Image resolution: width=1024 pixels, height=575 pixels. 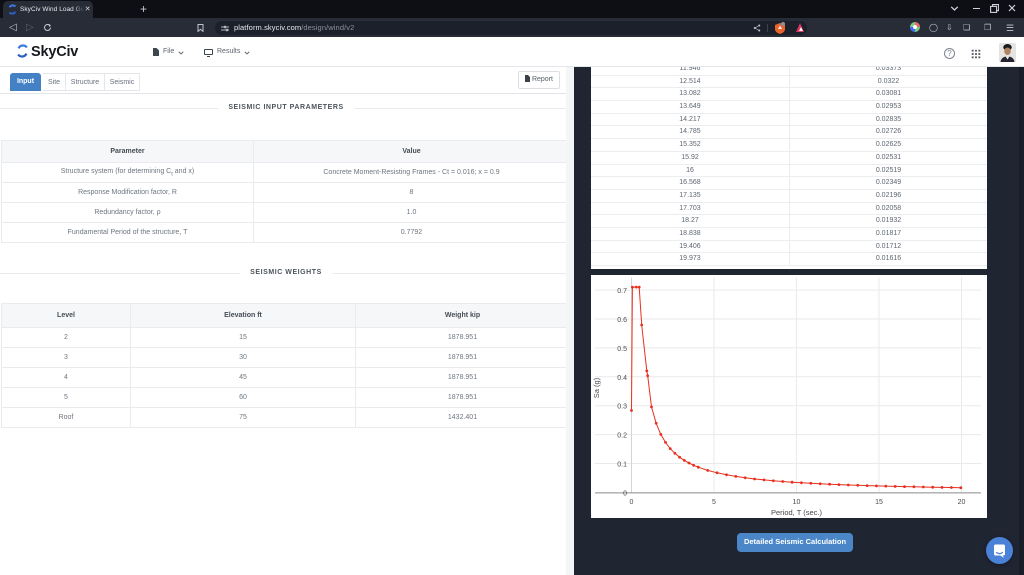 What do you see at coordinates (797, 502) in the screenshot?
I see `svg-text: 10` at bounding box center [797, 502].